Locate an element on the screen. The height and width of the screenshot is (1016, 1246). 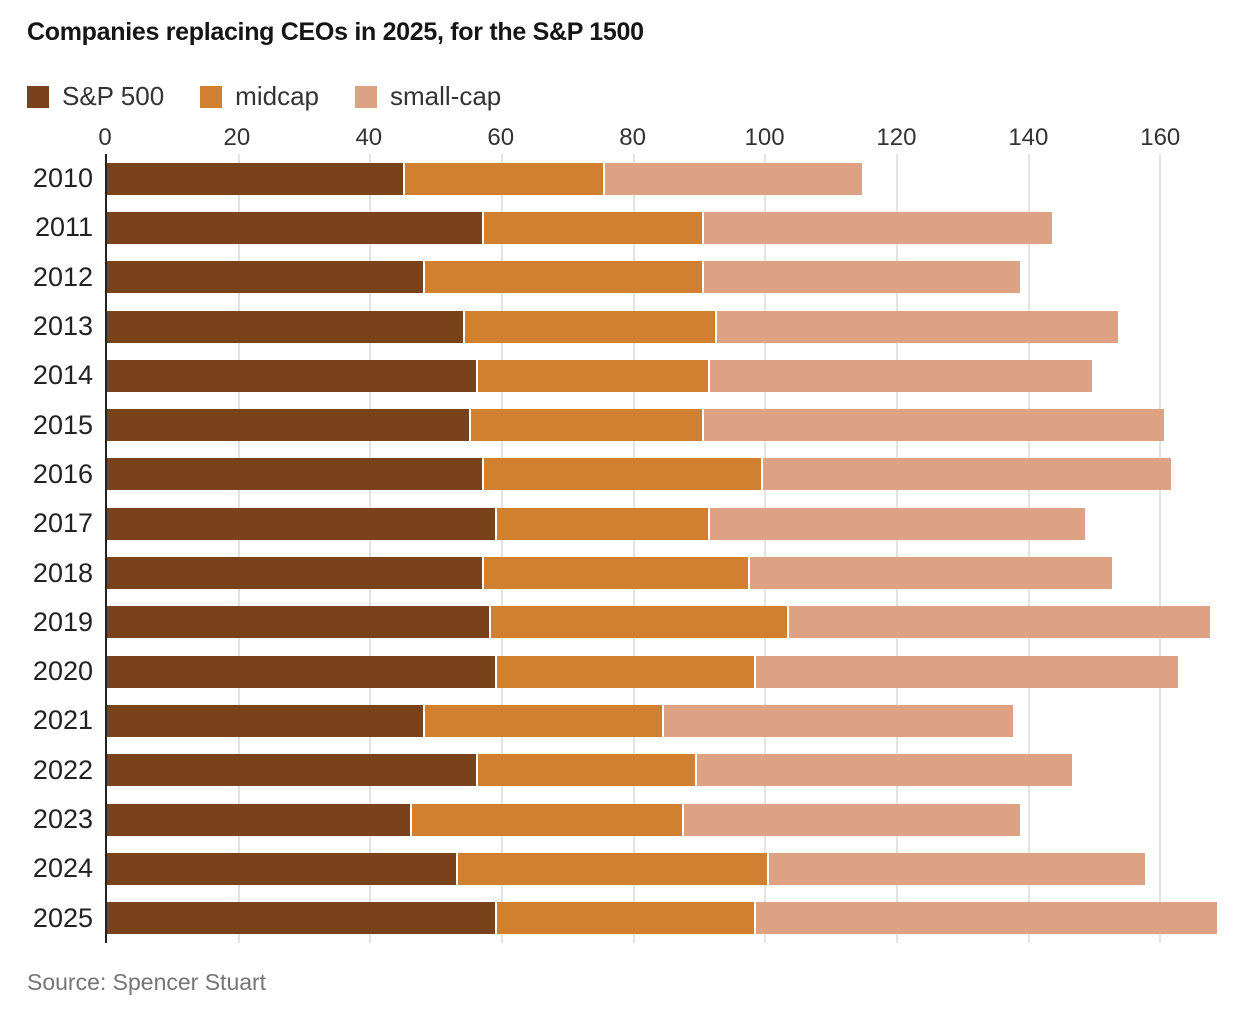
year-label: 2022 is located at coordinates (62, 769).